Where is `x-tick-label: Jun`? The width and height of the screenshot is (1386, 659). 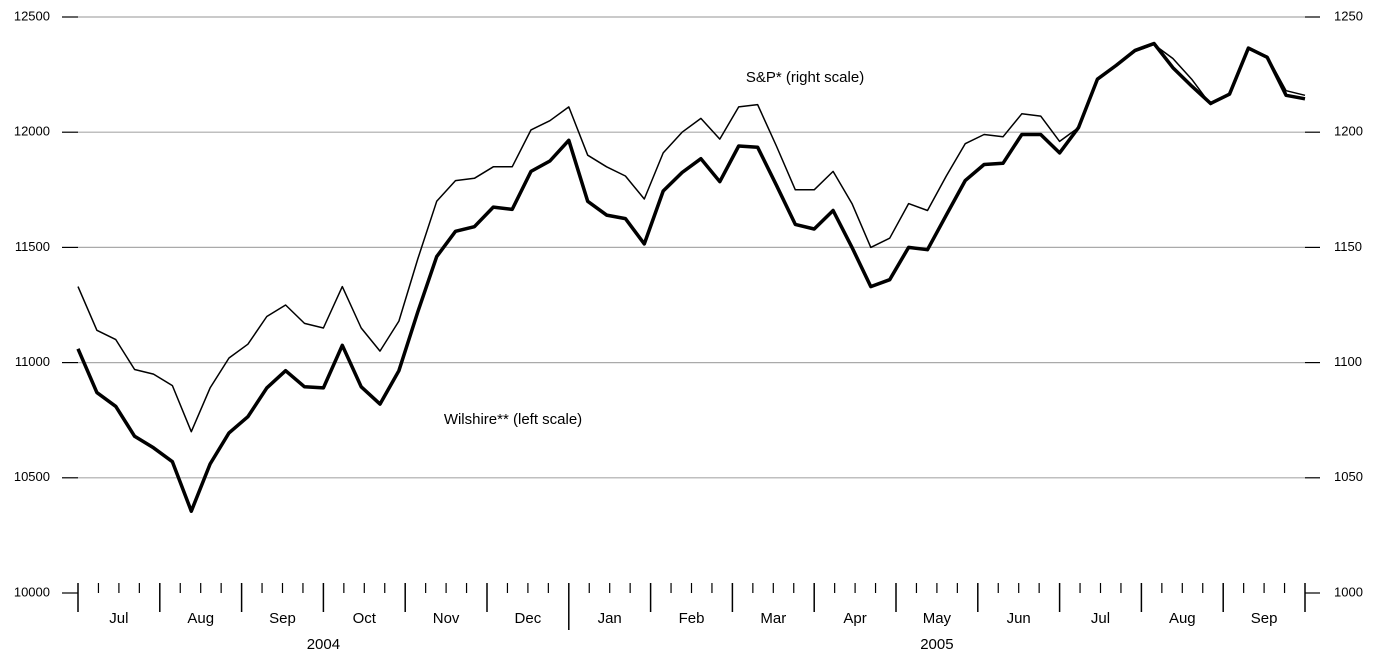
x-tick-label: Jun is located at coordinates (1019, 618).